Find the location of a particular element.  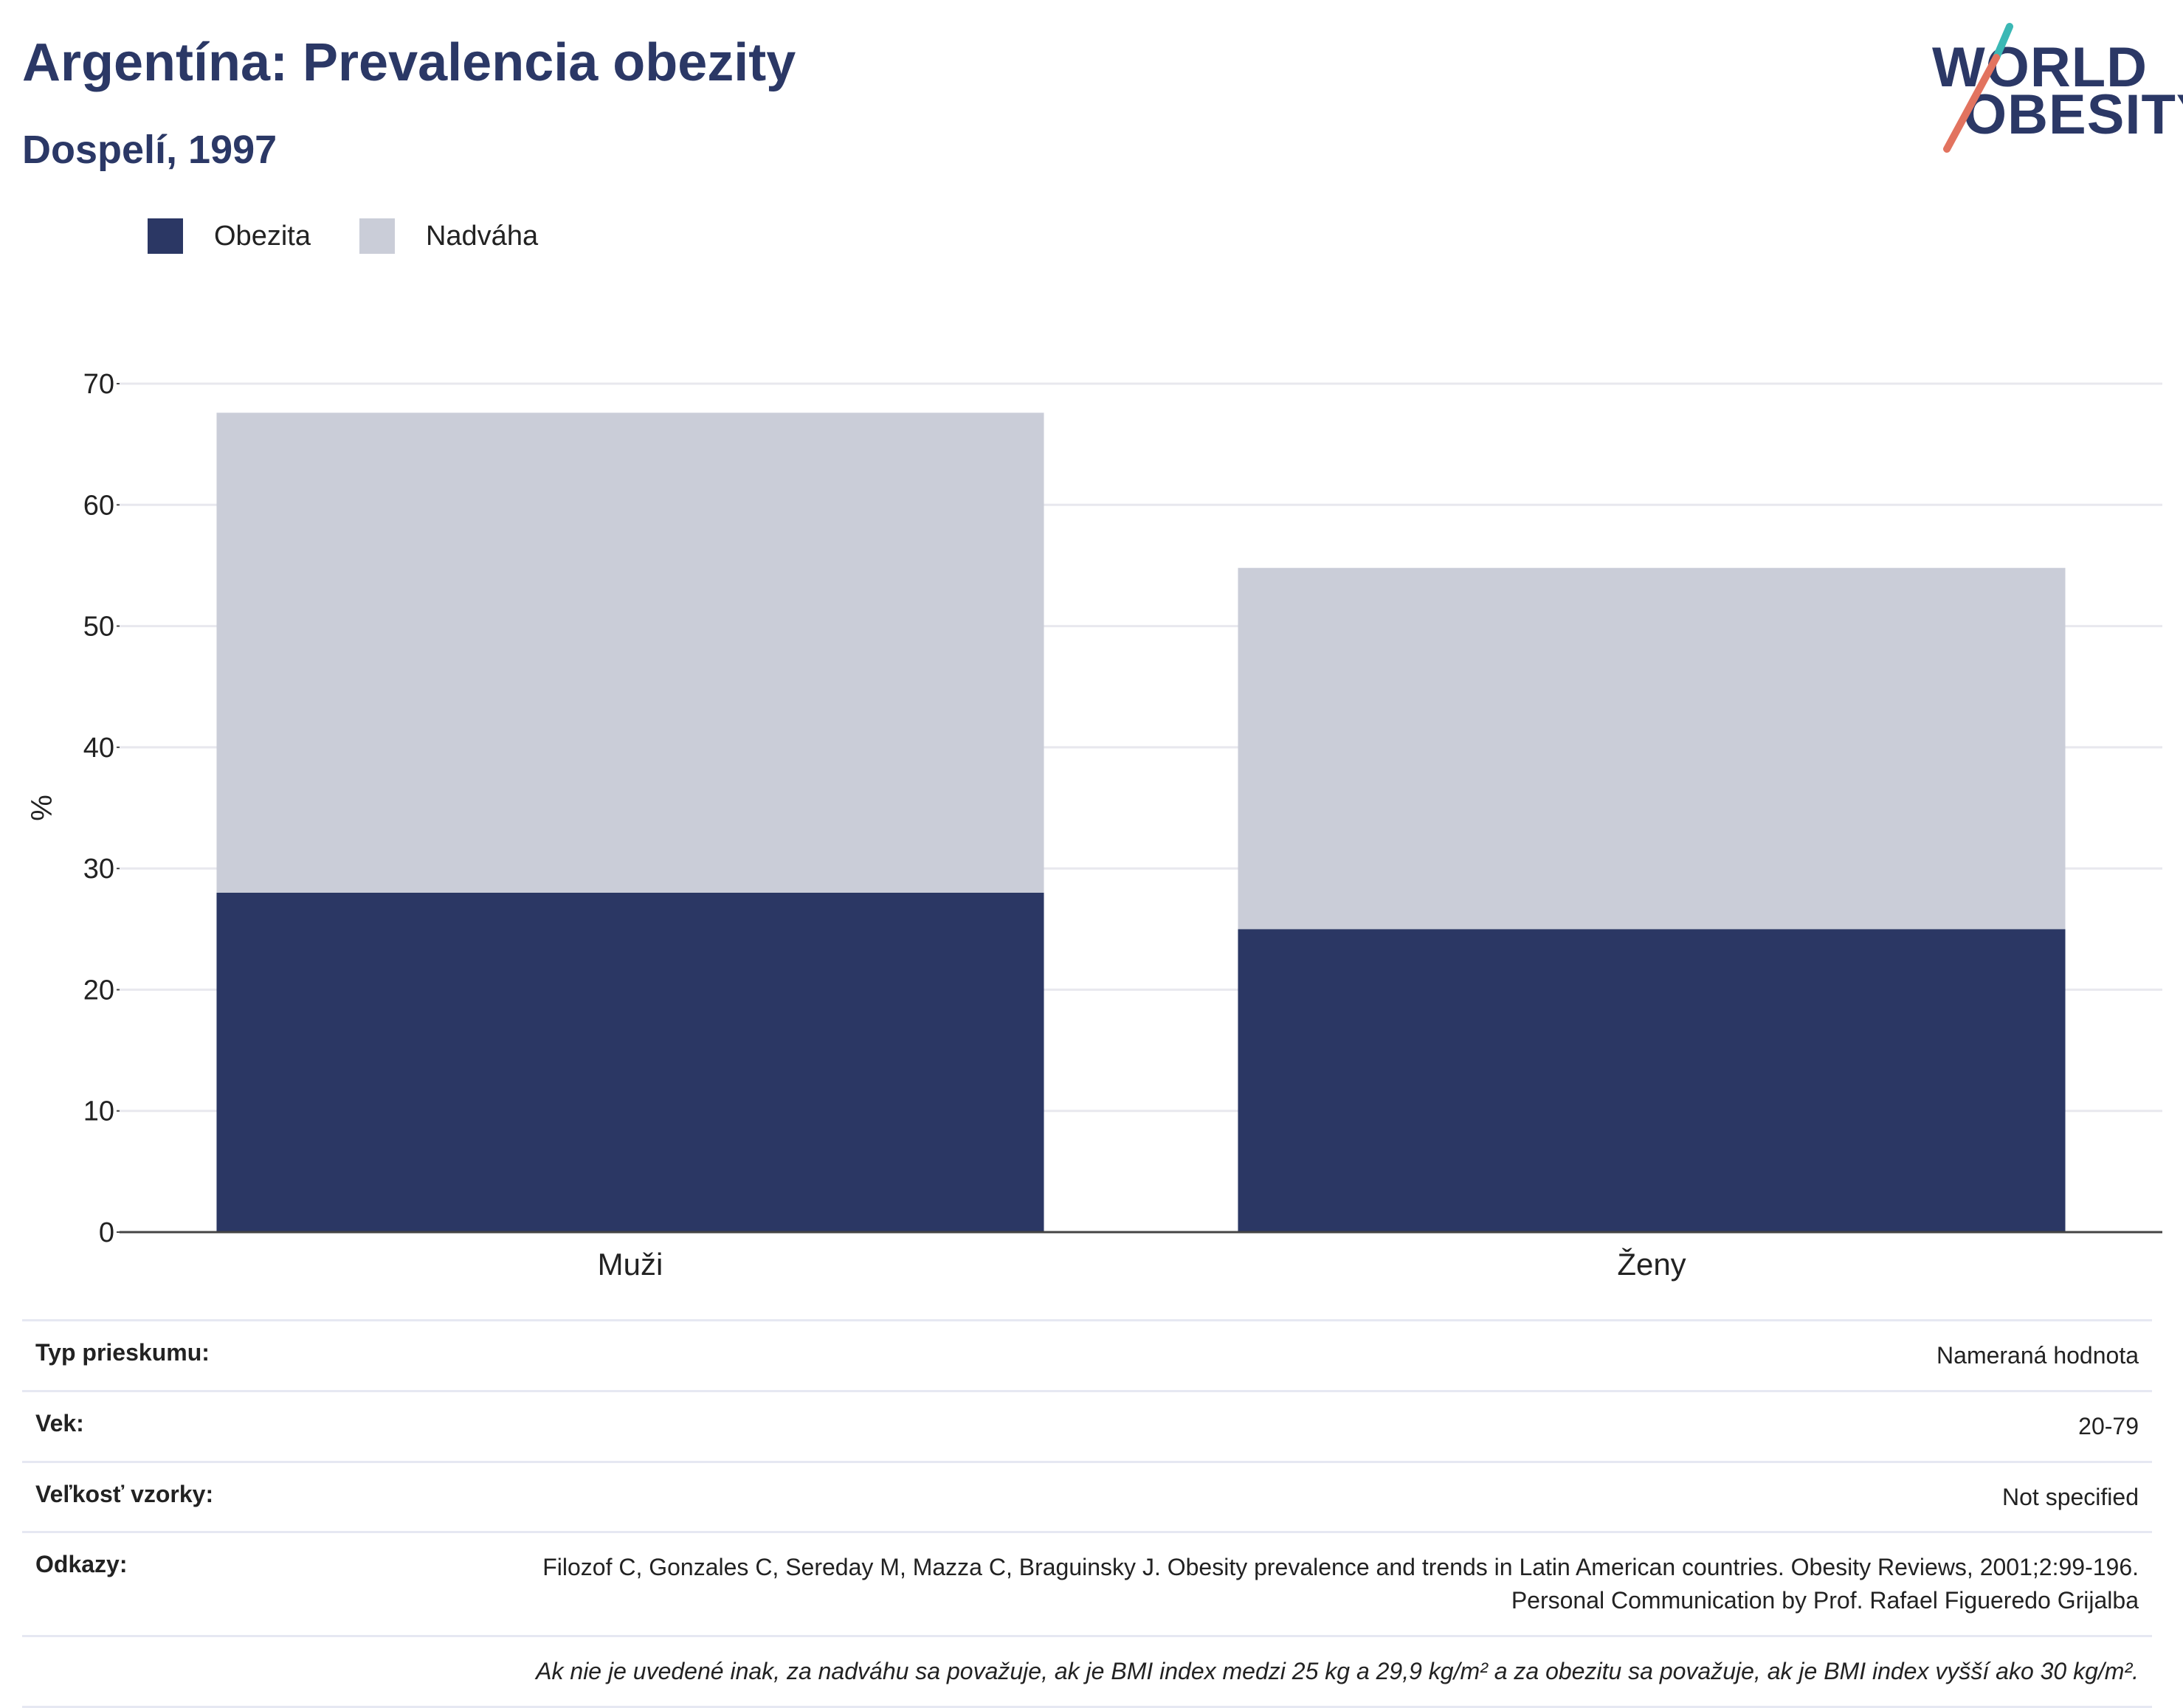

info-value-sample-size: Not specified is located at coordinates (2070, 1496).